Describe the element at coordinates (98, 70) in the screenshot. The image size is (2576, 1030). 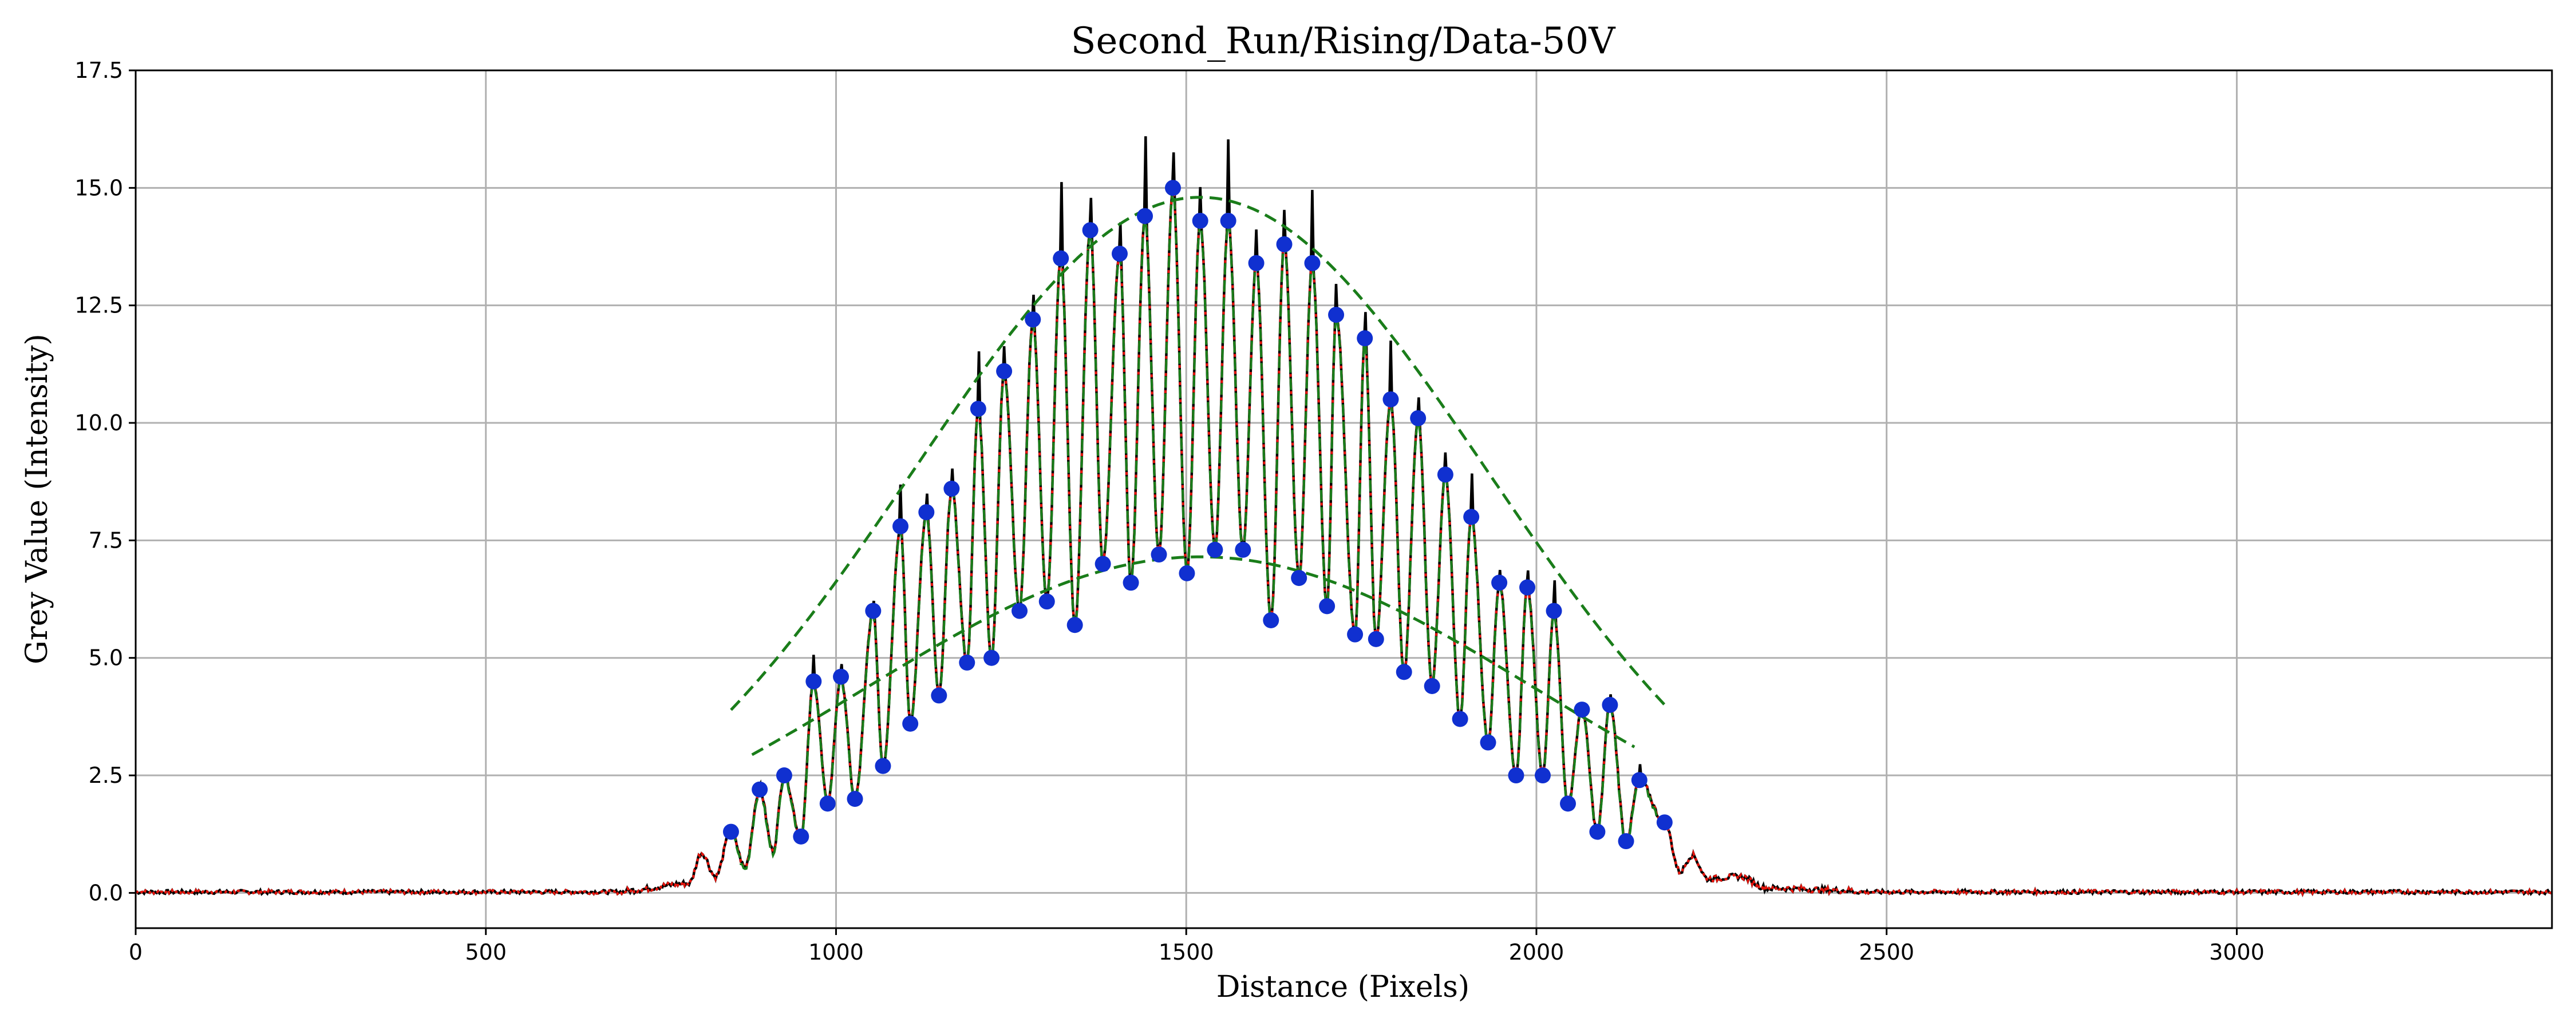
I see `y-tick-label: 17.5` at that location.